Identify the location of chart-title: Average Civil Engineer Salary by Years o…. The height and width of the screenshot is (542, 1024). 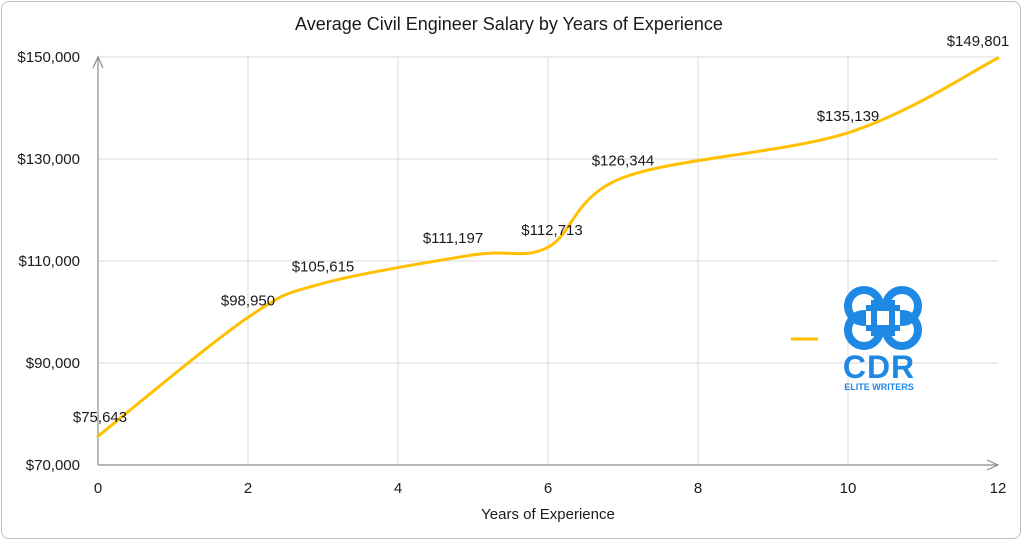
(509, 24).